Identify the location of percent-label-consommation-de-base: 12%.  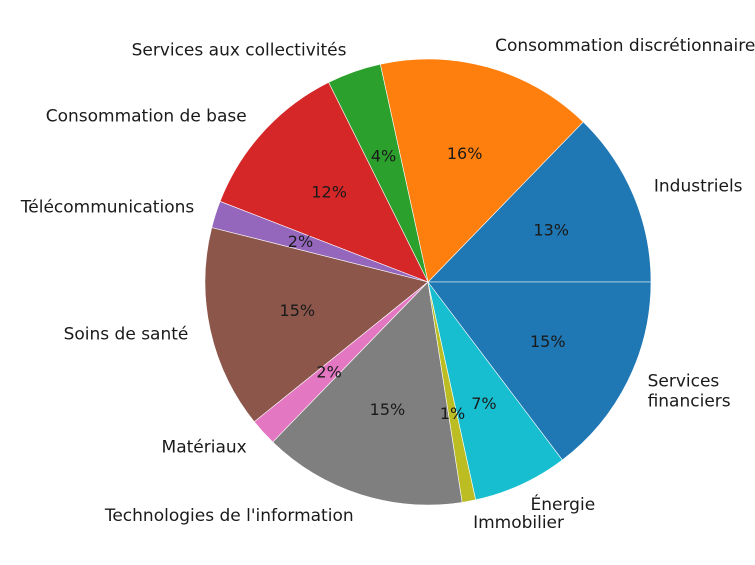
(329, 191).